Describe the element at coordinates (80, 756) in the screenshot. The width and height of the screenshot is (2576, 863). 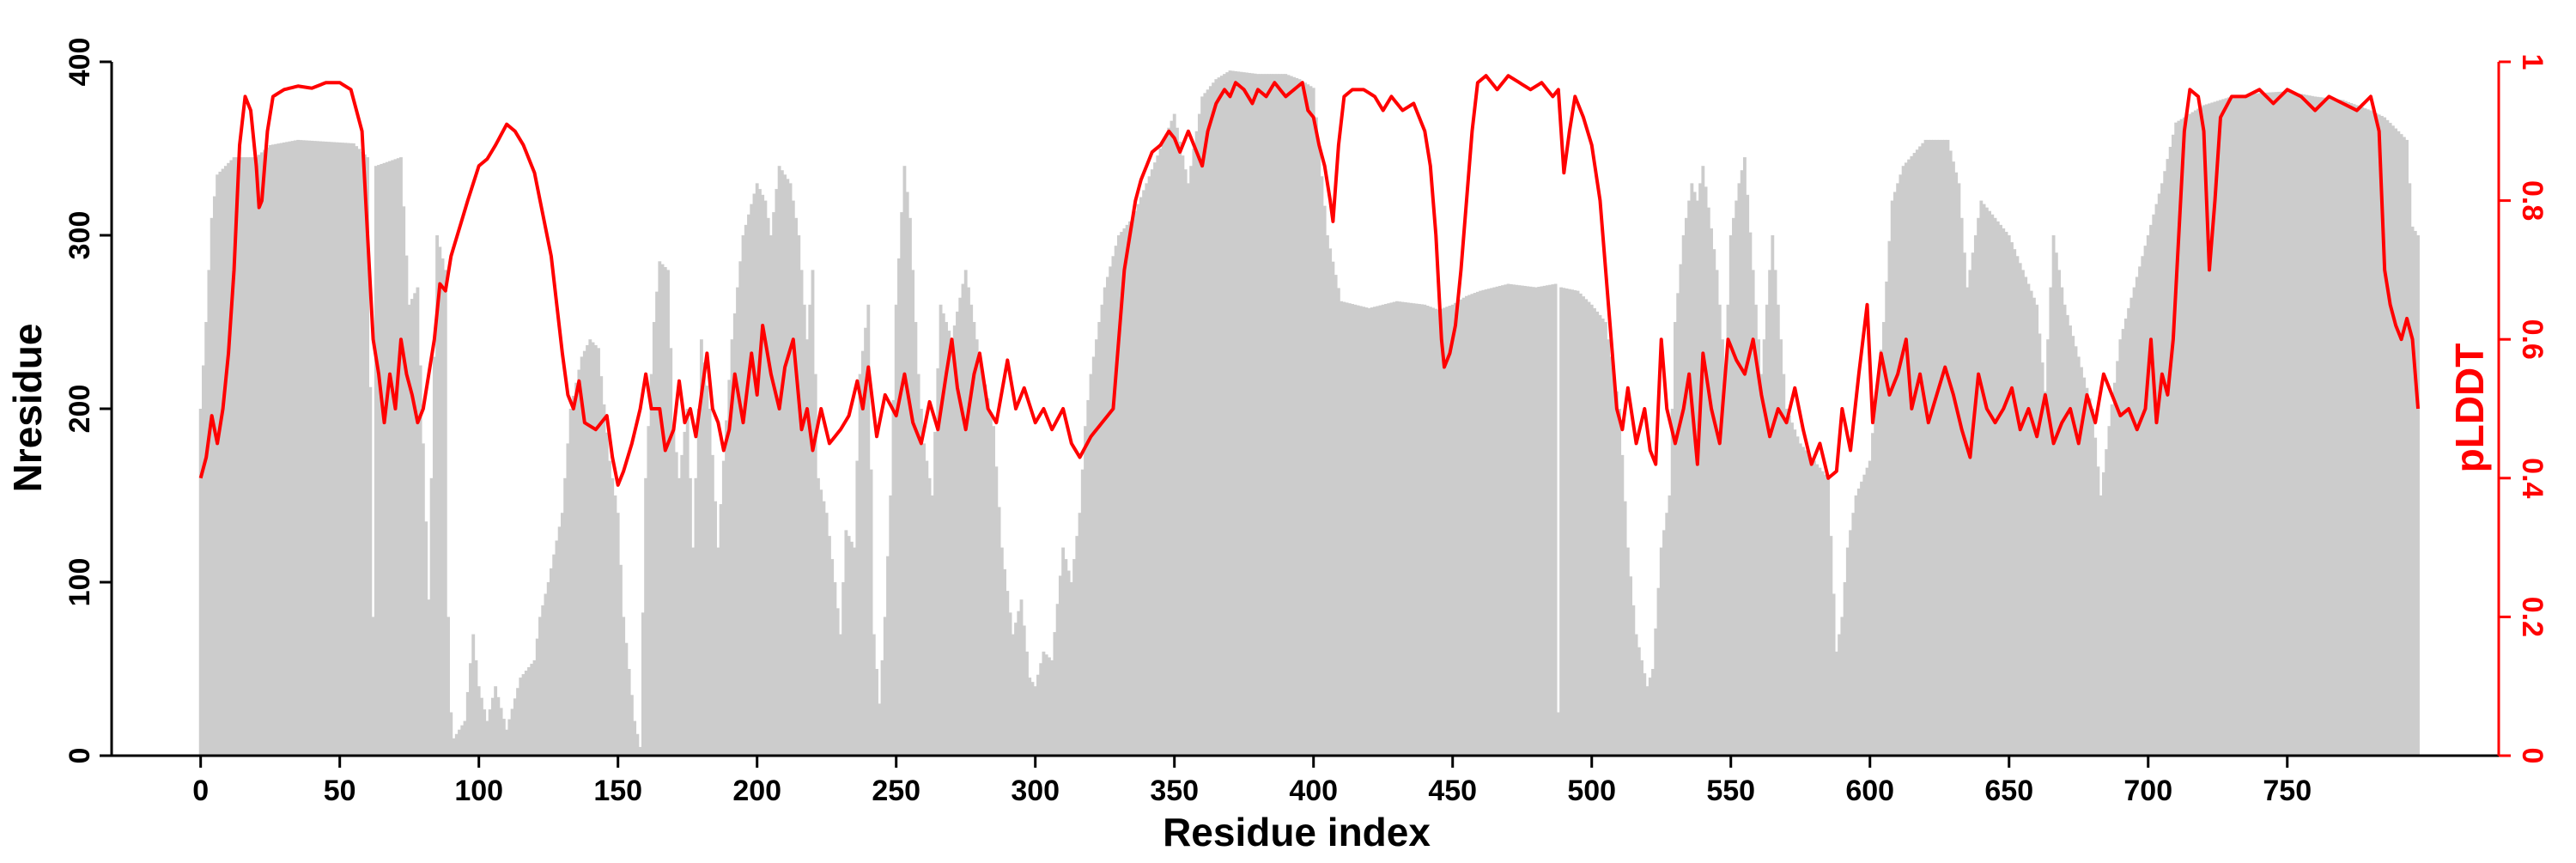
I see `y-left-tick-label: 0` at that location.